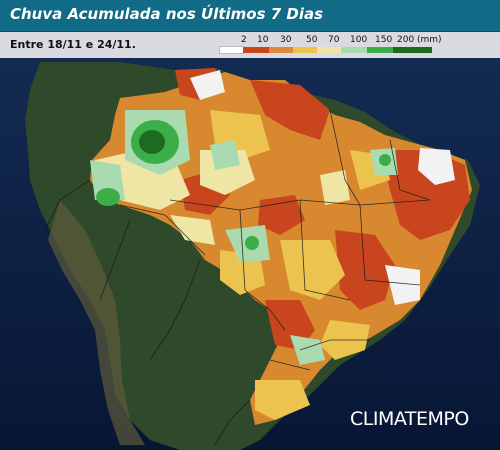  Describe the element at coordinates (96, 322) in the screenshot. I see `andes-highlands` at that location.